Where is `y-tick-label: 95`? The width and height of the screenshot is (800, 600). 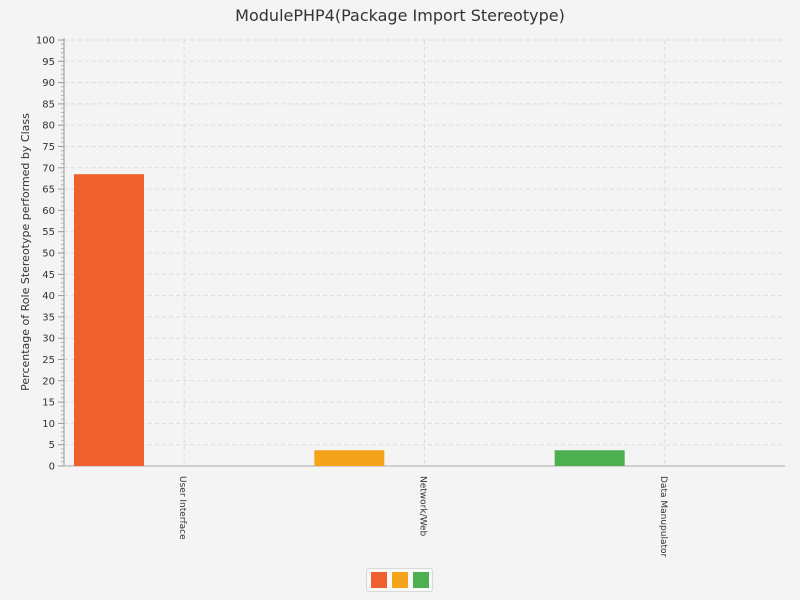 y-tick-label: 95 is located at coordinates (48, 62).